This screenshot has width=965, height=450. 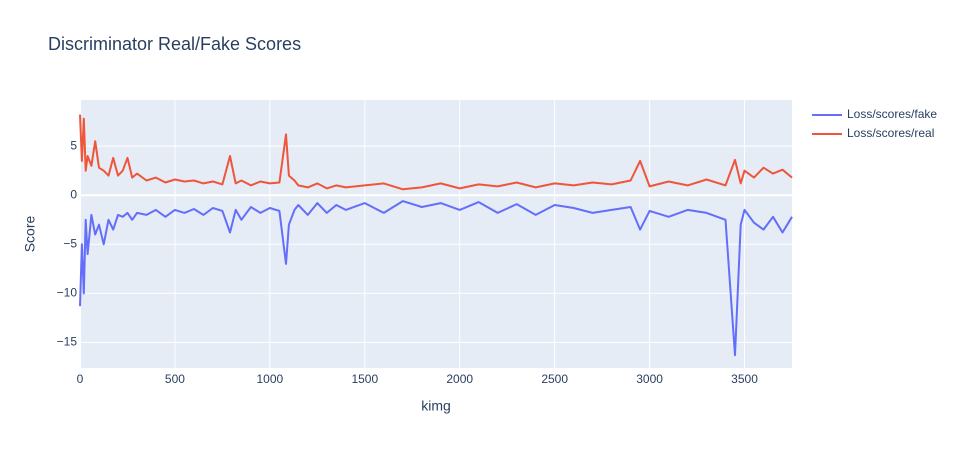 I want to click on y-axis-title: Score, so click(x=30, y=234).